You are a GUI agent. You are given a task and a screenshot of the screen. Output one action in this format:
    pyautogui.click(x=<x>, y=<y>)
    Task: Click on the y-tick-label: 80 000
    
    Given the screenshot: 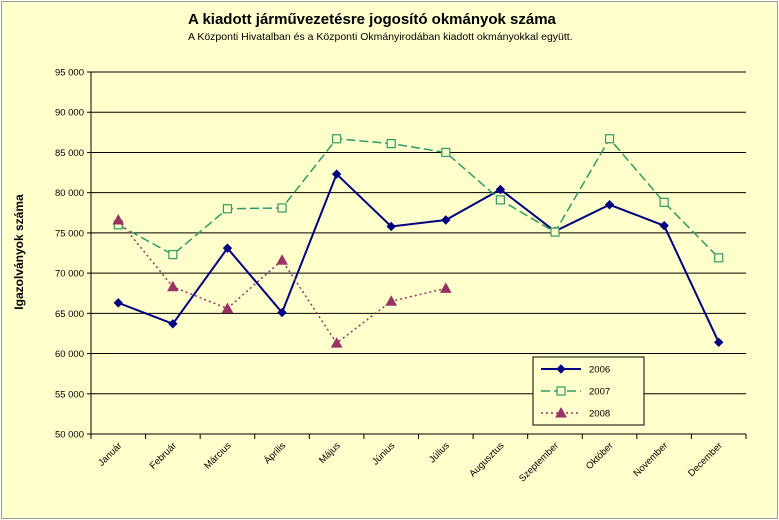 What is the action you would take?
    pyautogui.click(x=69, y=193)
    